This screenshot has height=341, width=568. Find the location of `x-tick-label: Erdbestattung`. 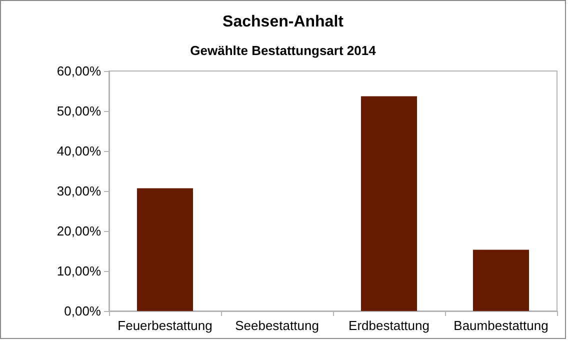

x-tick-label: Erdbestattung is located at coordinates (389, 325).